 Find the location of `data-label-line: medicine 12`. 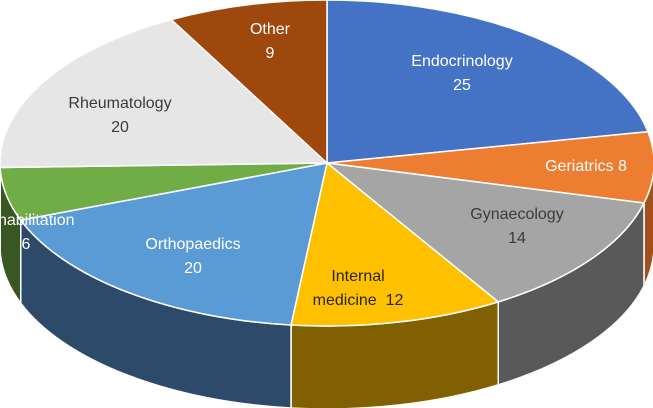

data-label-line: medicine 12 is located at coordinates (358, 300).